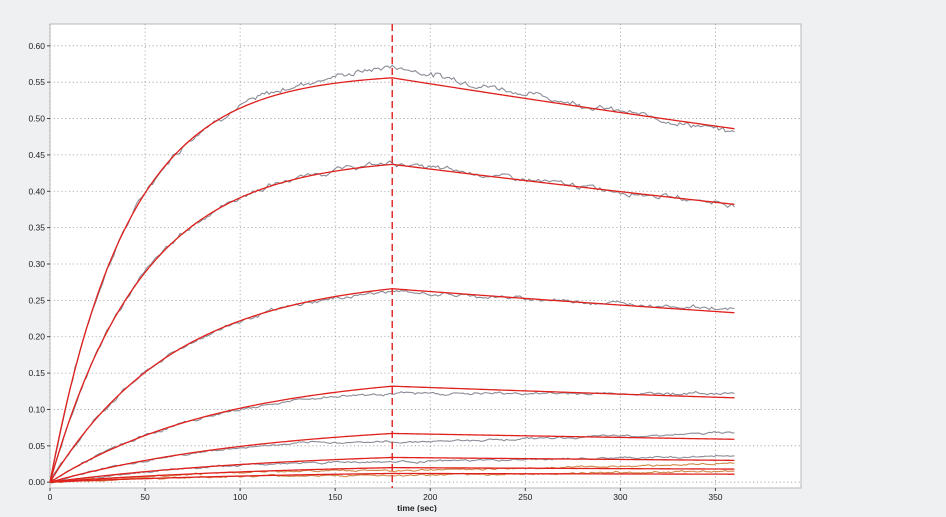 This screenshot has width=946, height=517. Describe the element at coordinates (36, 264) in the screenshot. I see `y-tick-label: 0.30` at that location.